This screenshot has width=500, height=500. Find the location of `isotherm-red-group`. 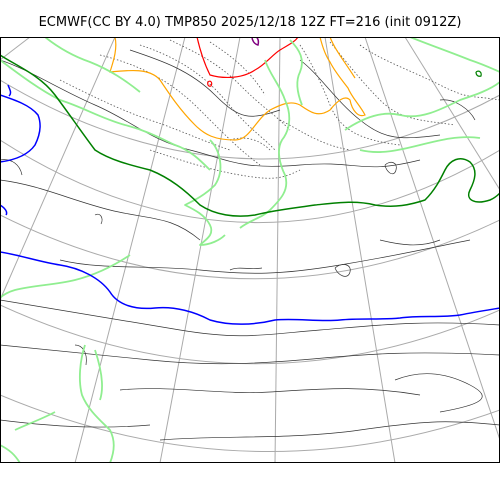

isotherm-red-group is located at coordinates (247, 62).